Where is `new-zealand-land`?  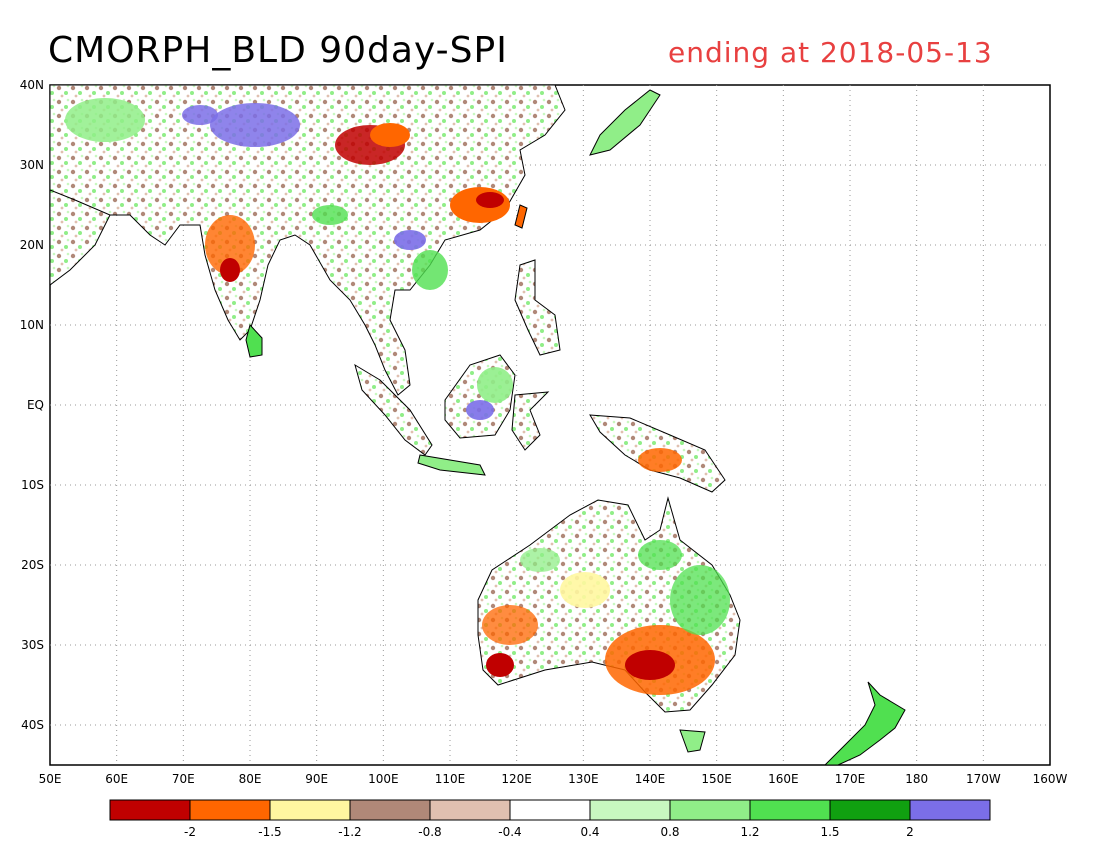
new-zealand-land is located at coordinates (865, 723).